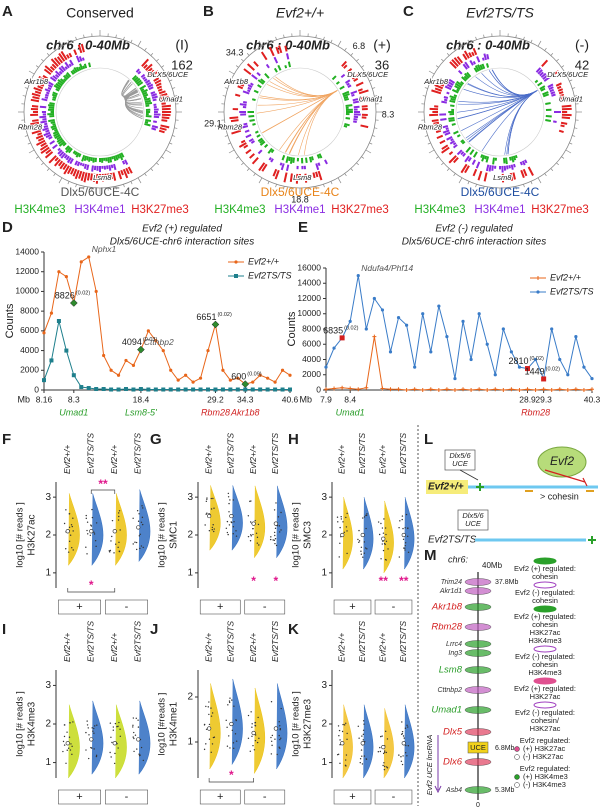  What do you see at coordinates (127, 607) in the screenshot?
I see `group-label: -` at bounding box center [127, 607].